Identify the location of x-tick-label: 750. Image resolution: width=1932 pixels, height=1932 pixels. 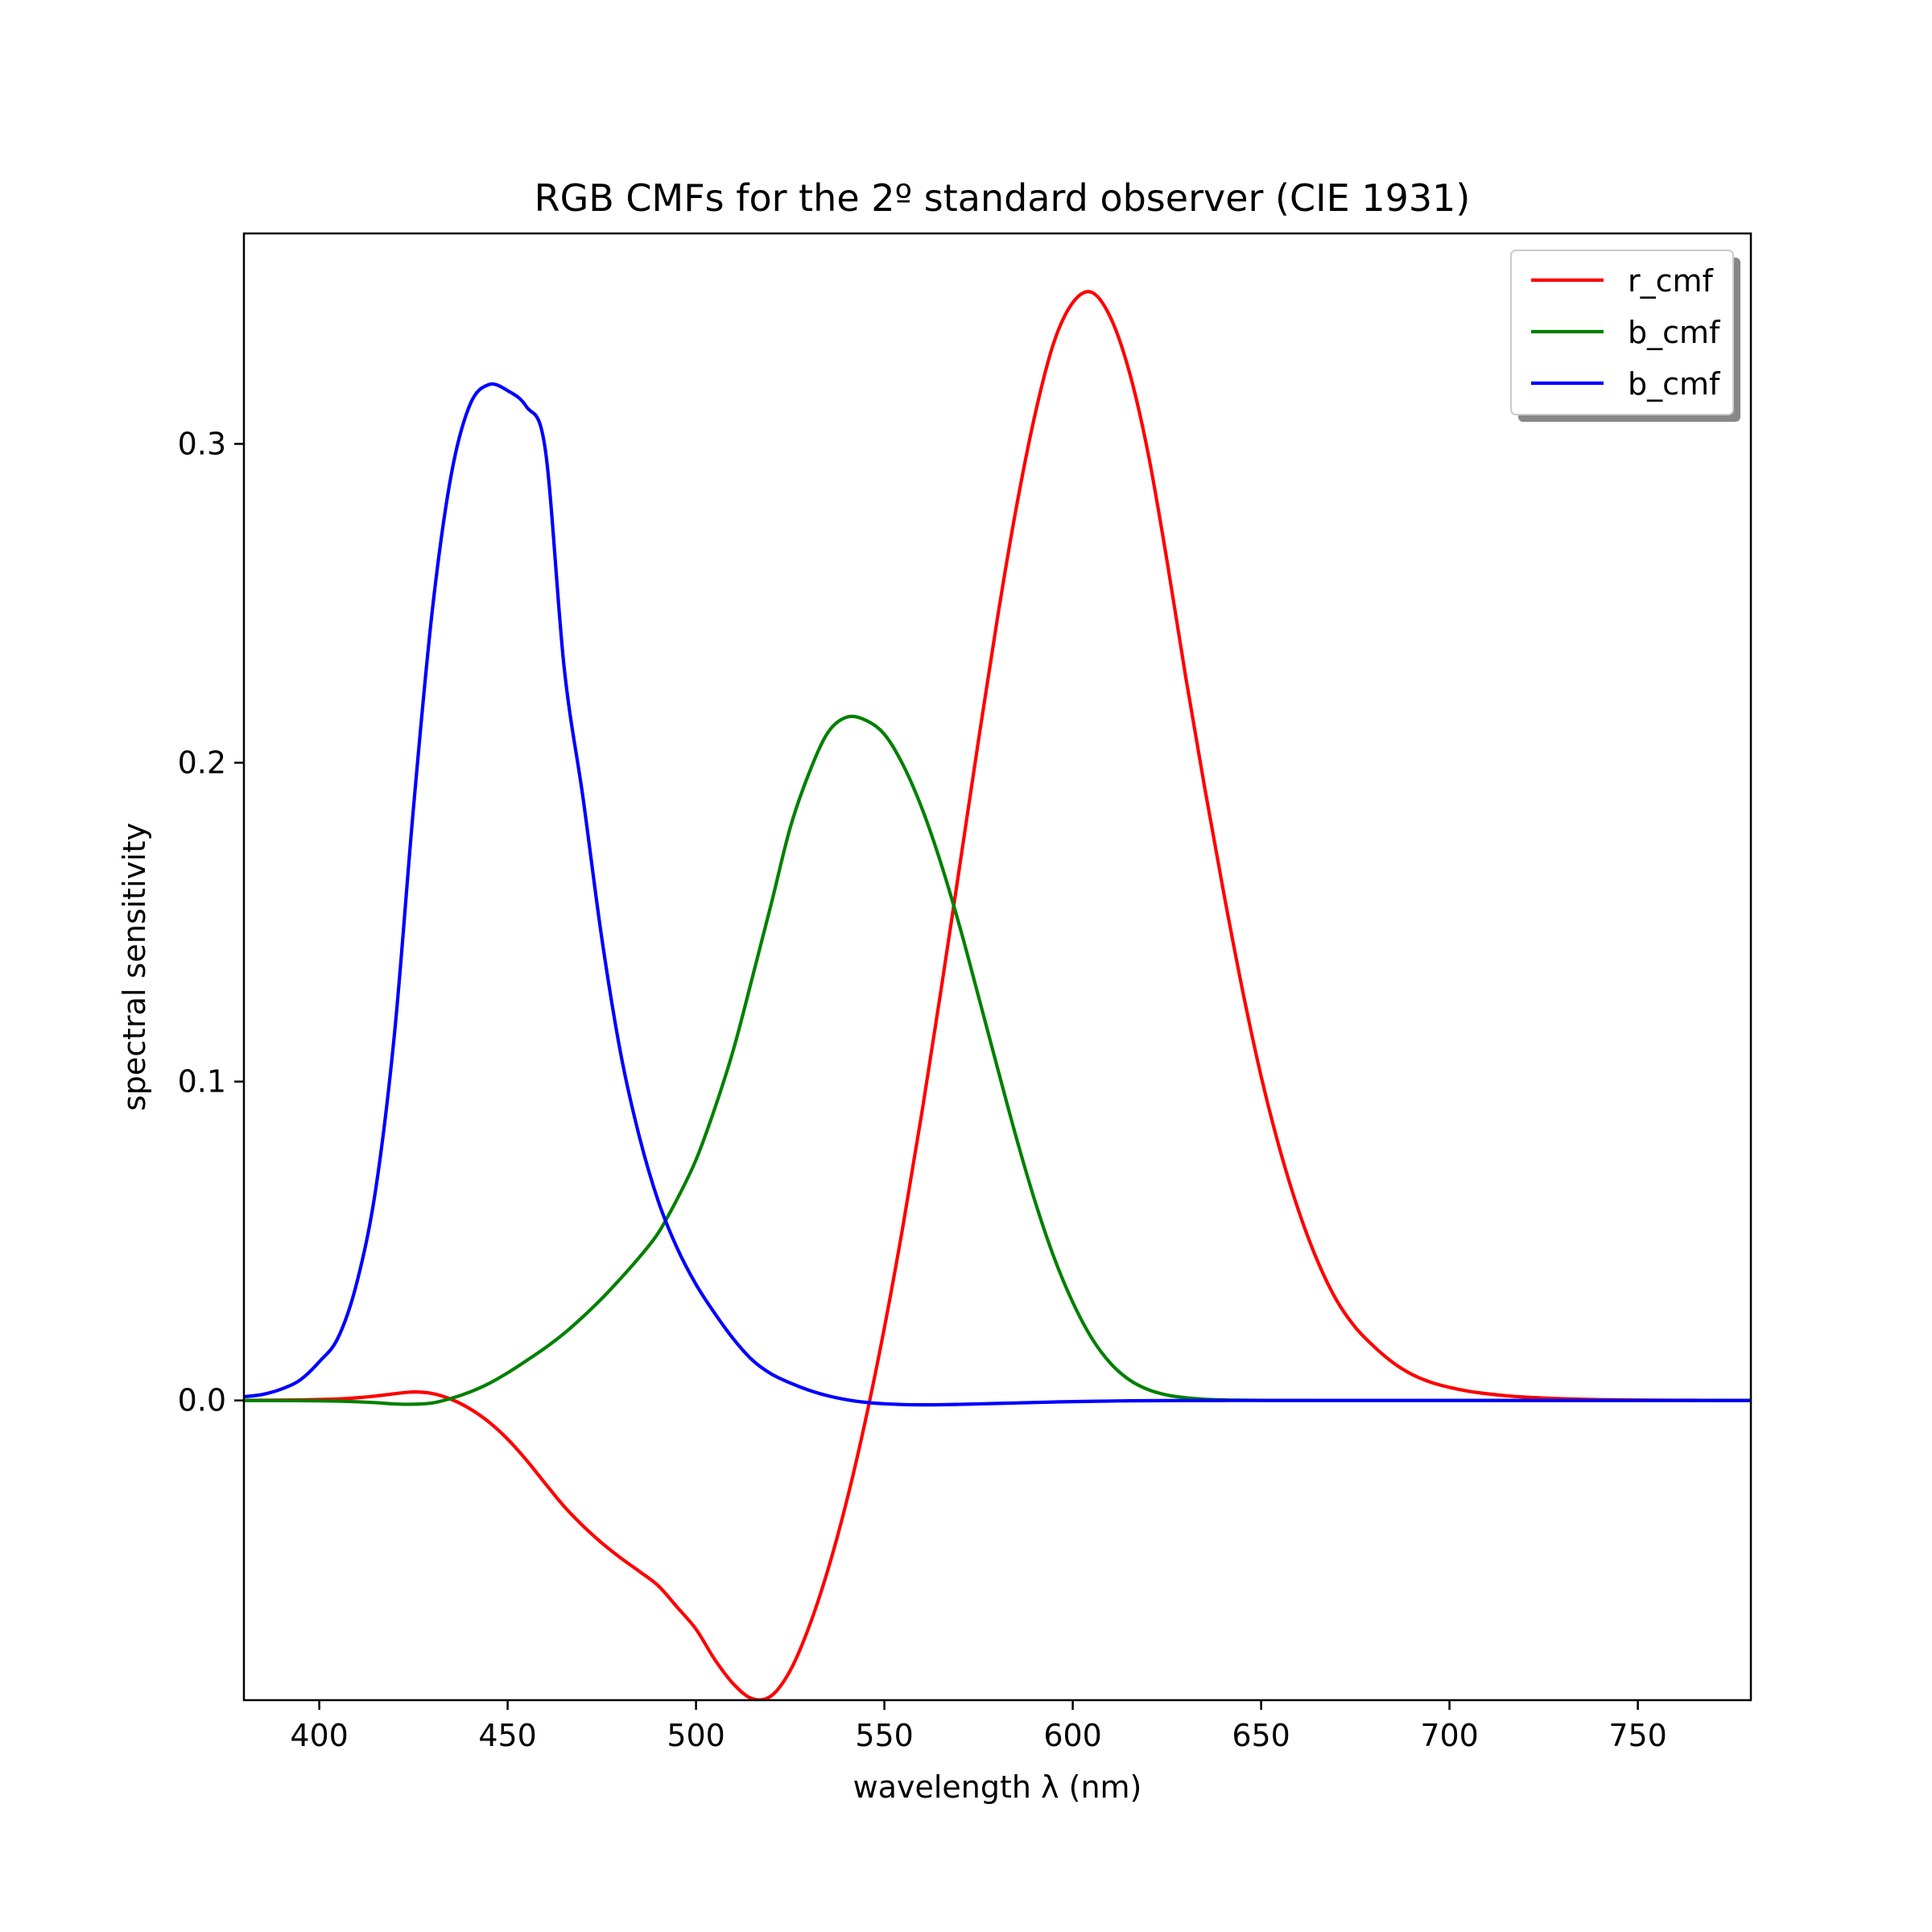
(1637, 1735).